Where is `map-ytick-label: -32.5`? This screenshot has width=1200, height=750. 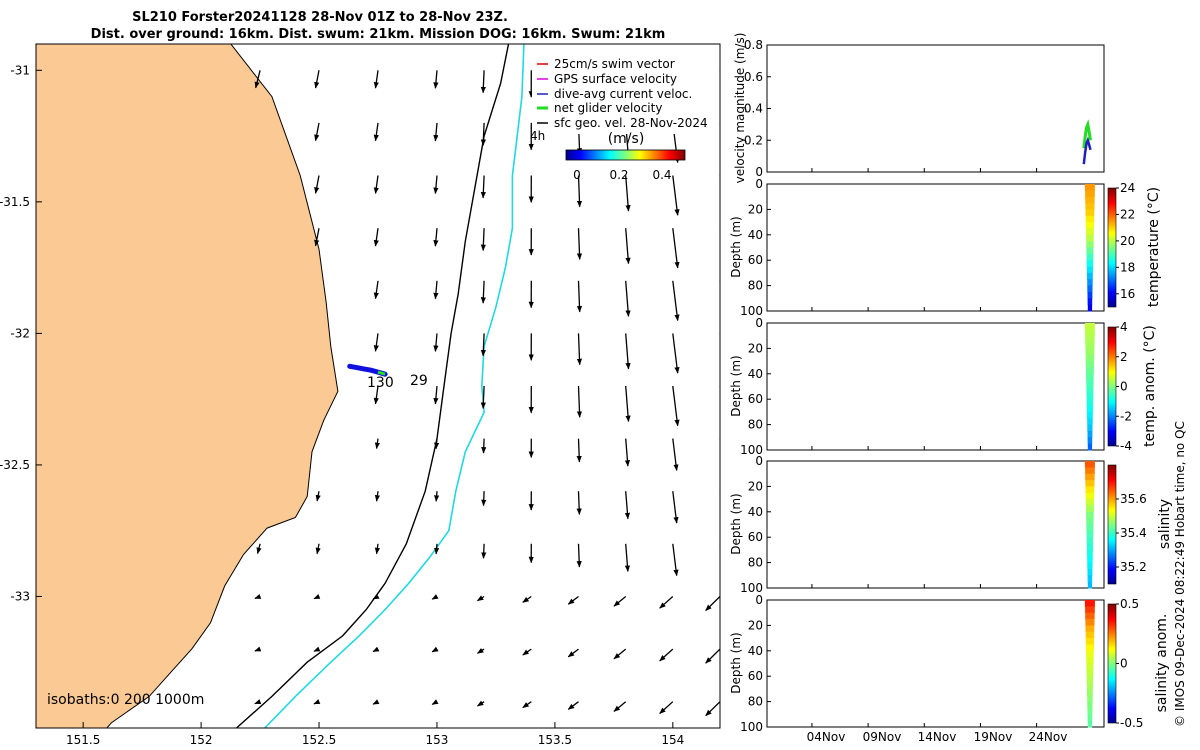 map-ytick-label: -32.5 is located at coordinates (15, 465).